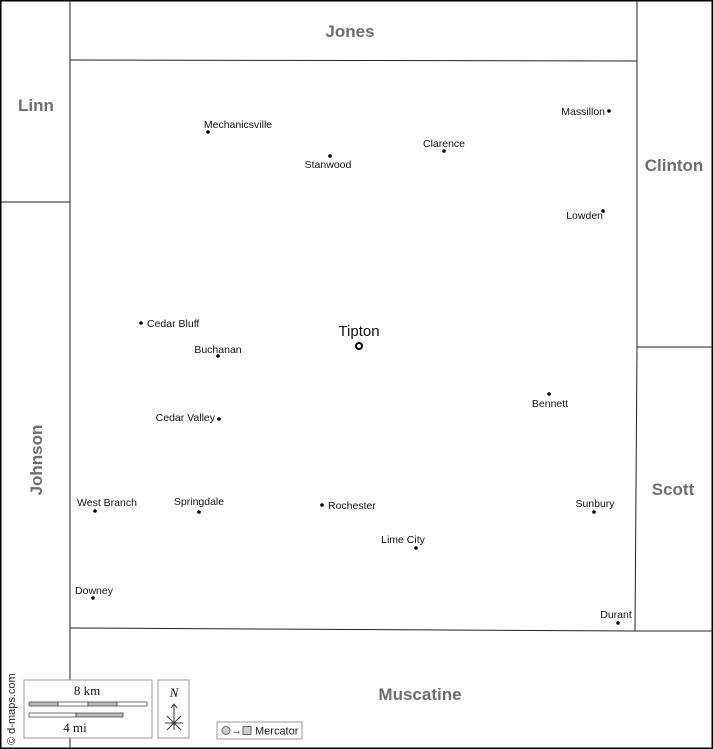  Describe the element at coordinates (75, 727) in the screenshot. I see `scale-mi-label: 4 mi` at that location.